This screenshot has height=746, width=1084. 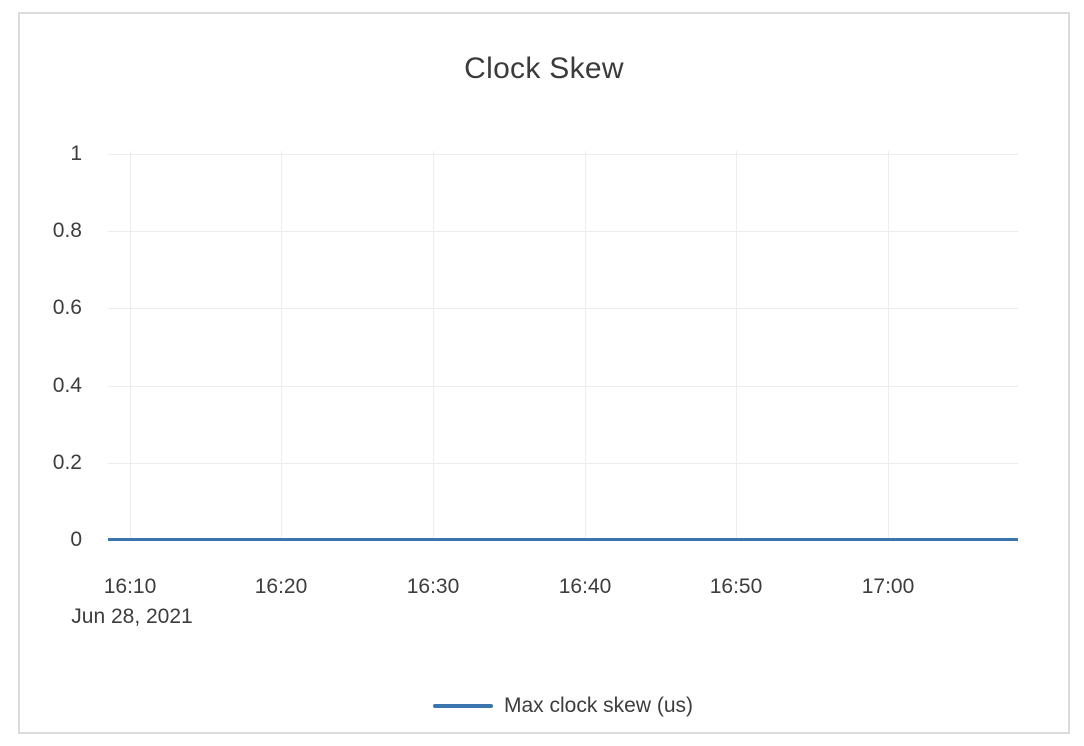 I want to click on y-axis-tick-label: 0.2, so click(x=67, y=462).